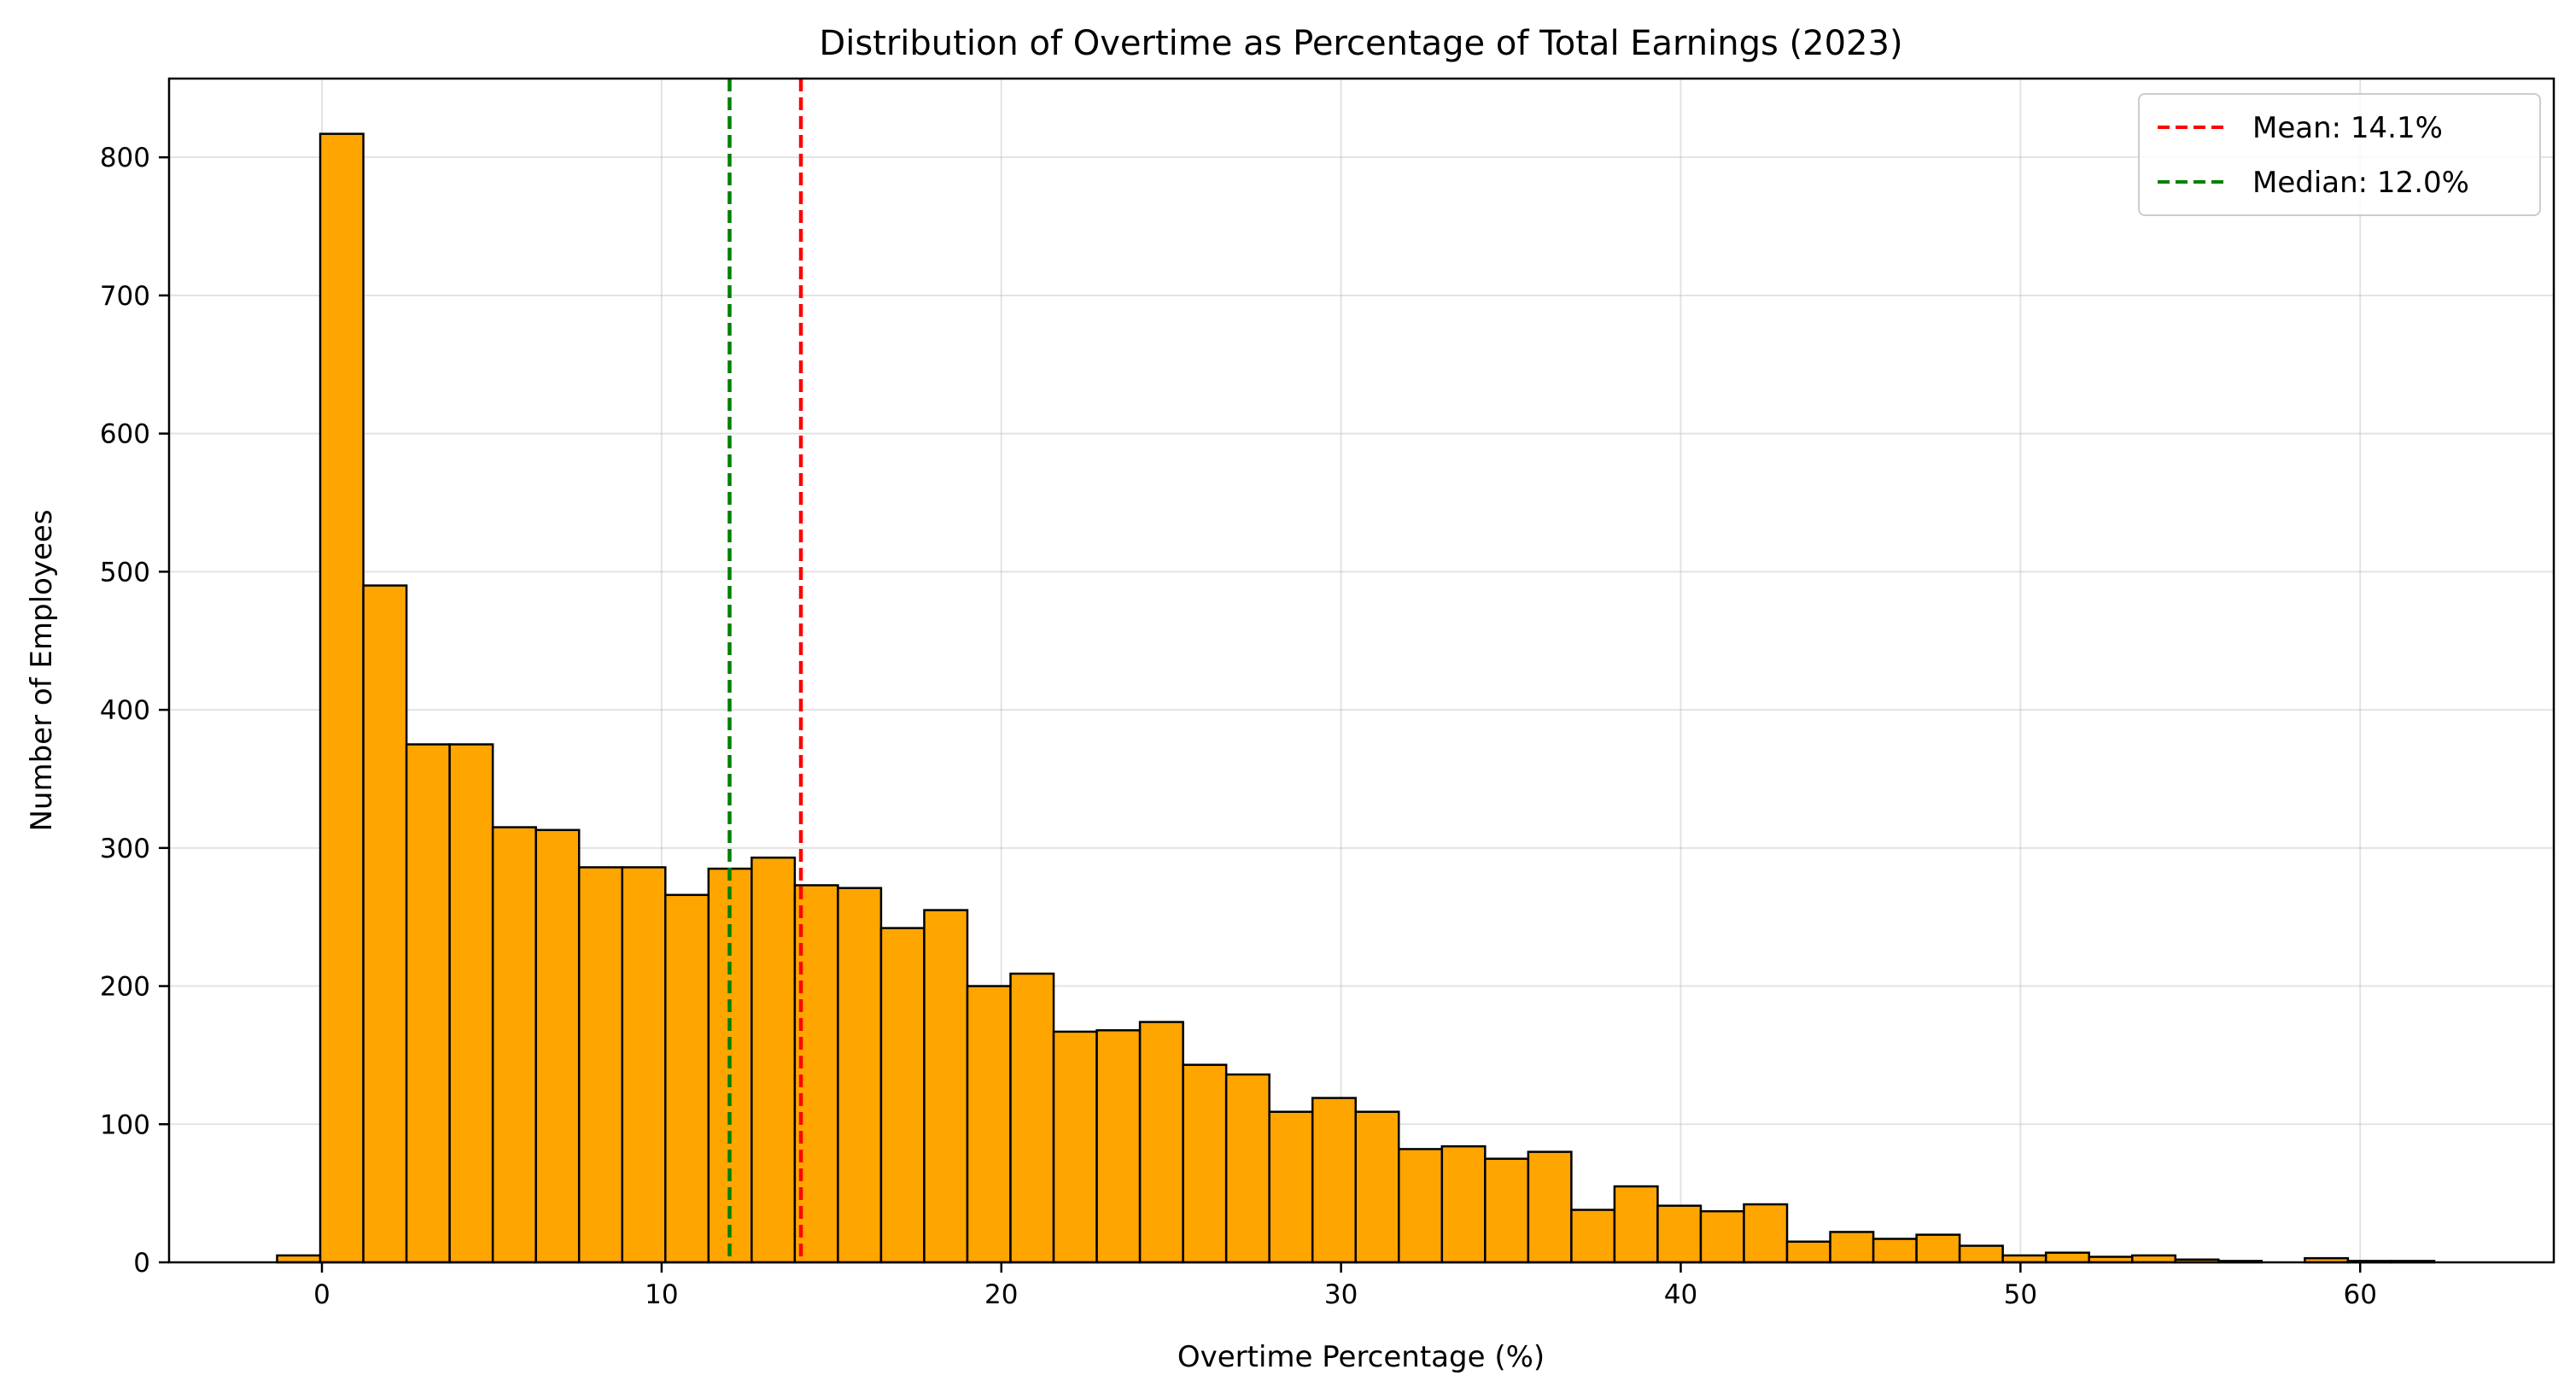  Describe the element at coordinates (125, 434) in the screenshot. I see `y-tick-label: 600` at that location.